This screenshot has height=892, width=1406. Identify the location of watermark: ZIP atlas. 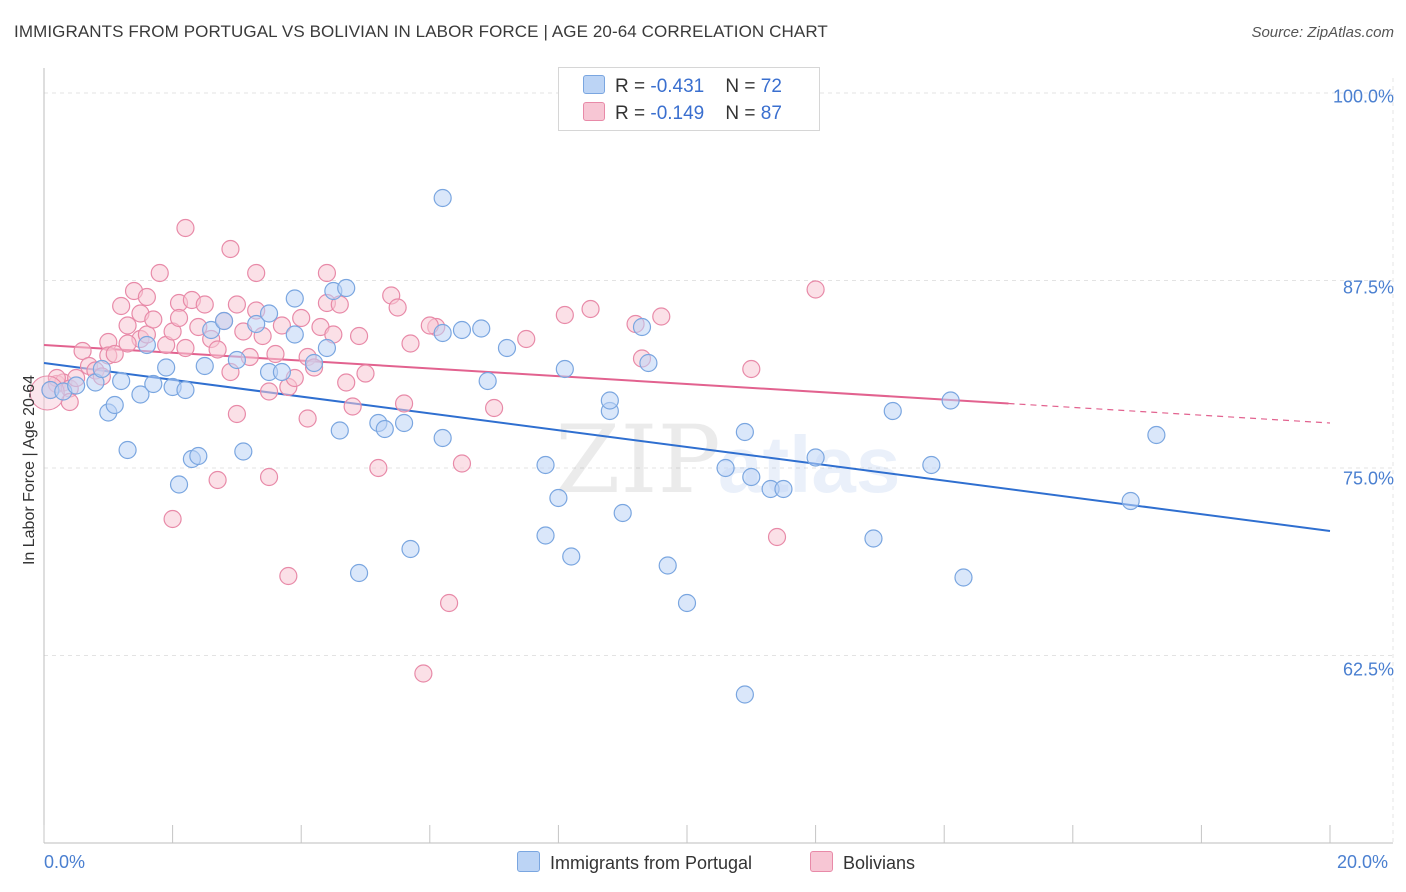
(727, 460).